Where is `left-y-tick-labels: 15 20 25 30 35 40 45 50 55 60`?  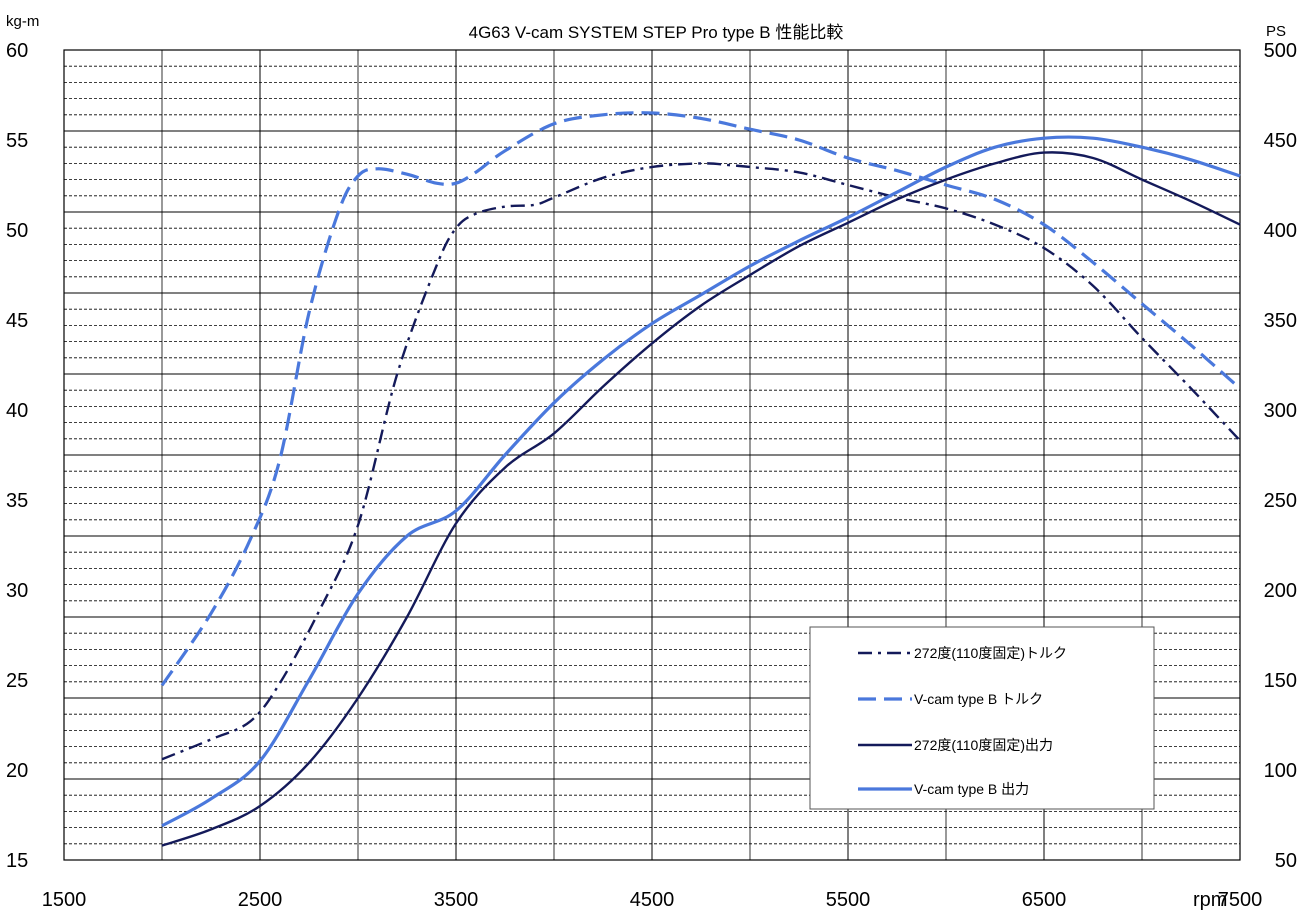
left-y-tick-labels: 15 20 25 30 35 40 45 50 55 60 is located at coordinates (17, 456).